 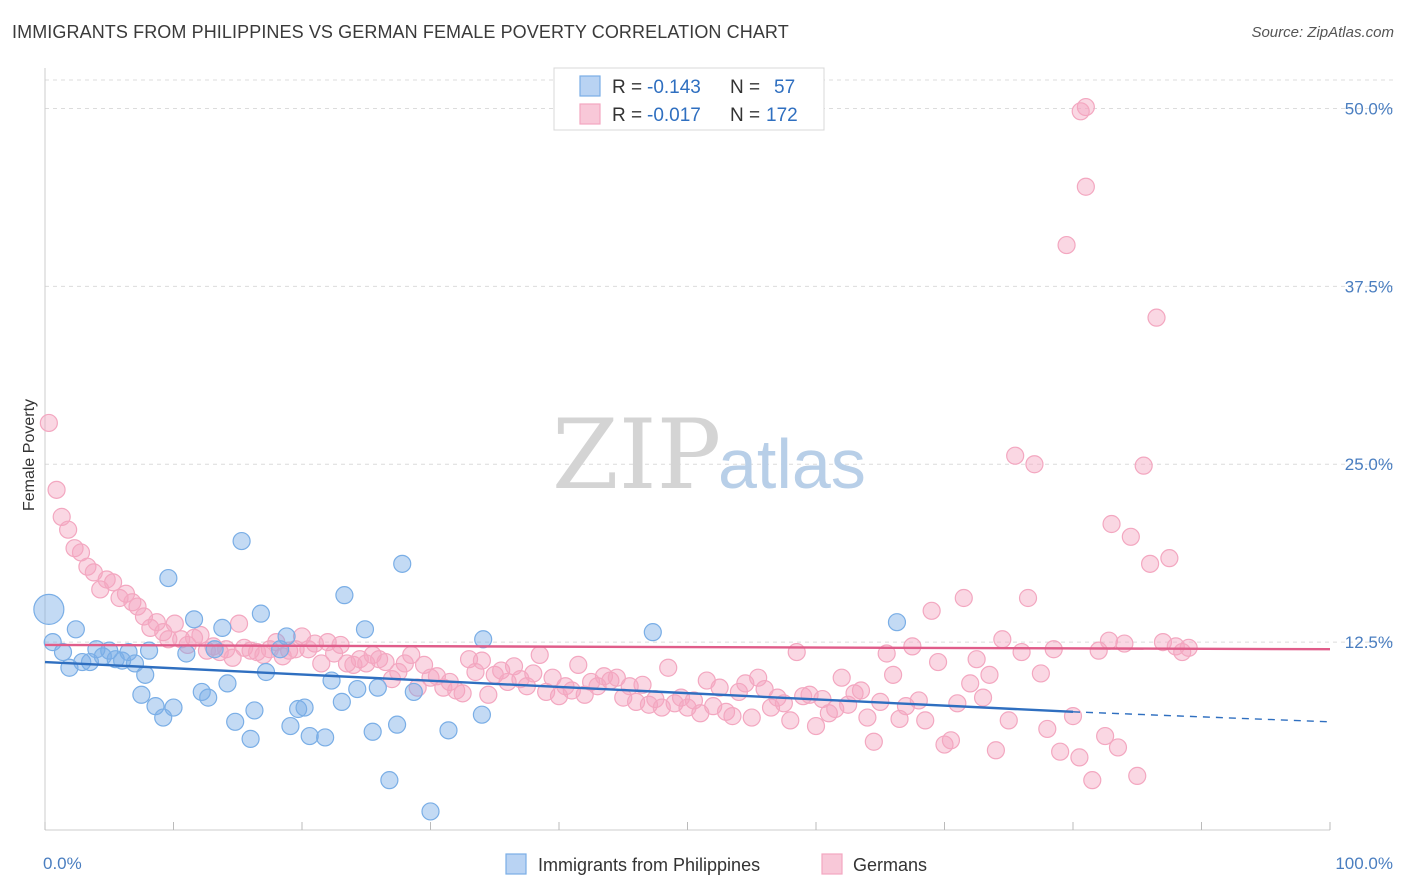 I want to click on legend-r-label-1: R =, so click(x=627, y=87).